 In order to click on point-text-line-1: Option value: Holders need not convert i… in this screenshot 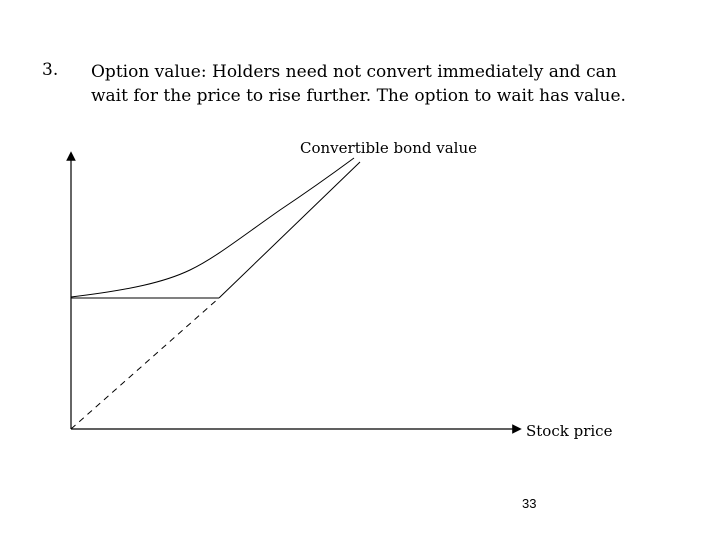, I will do `click(354, 72)`.